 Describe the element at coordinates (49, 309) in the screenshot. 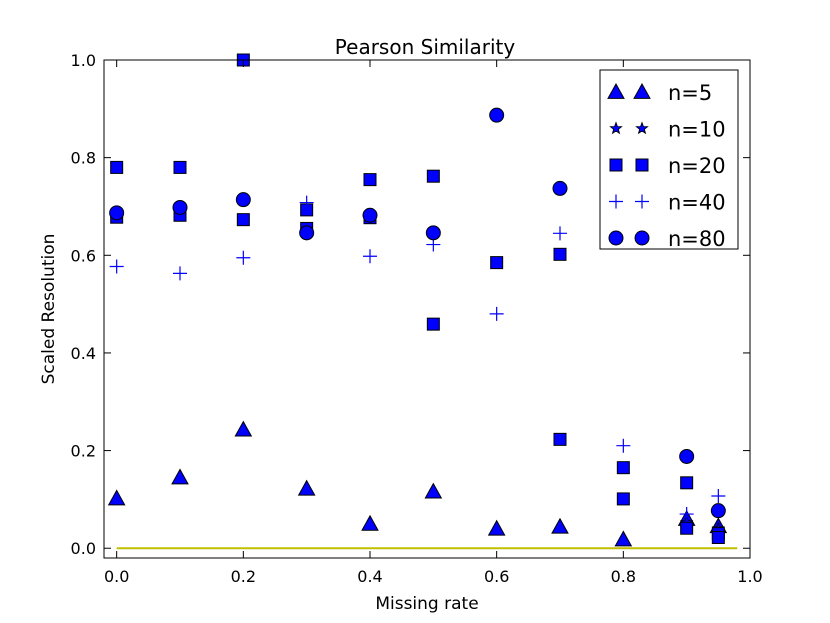

I see `y-axis-title: Scaled Resolution` at that location.